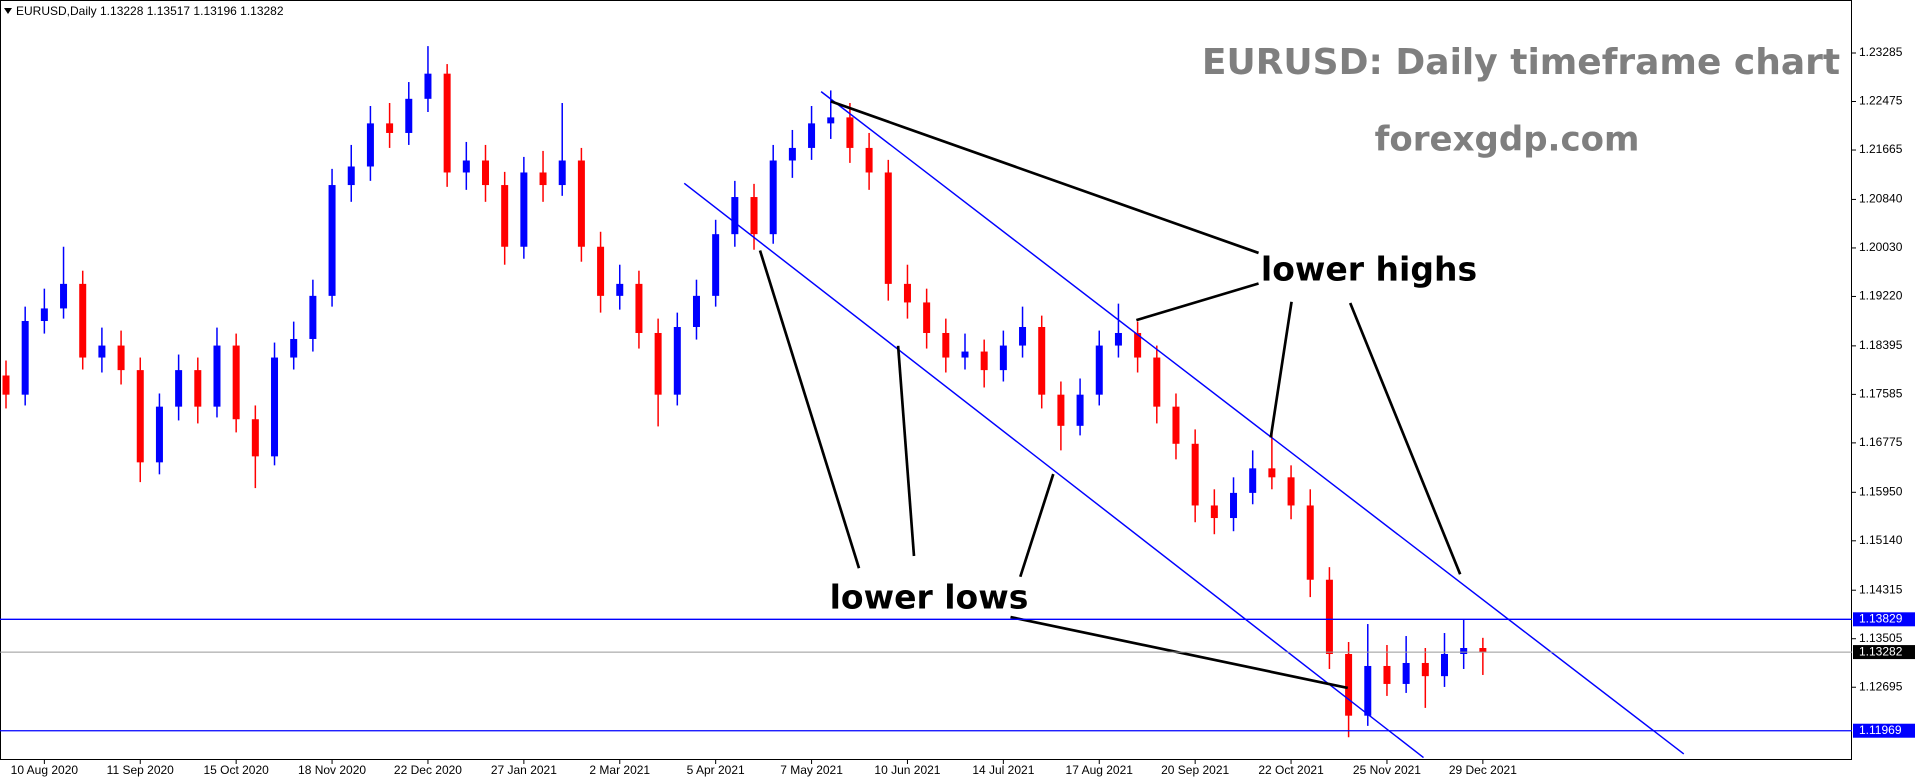  What do you see at coordinates (1881, 540) in the screenshot?
I see `y-tick-label: 1.15140` at bounding box center [1881, 540].